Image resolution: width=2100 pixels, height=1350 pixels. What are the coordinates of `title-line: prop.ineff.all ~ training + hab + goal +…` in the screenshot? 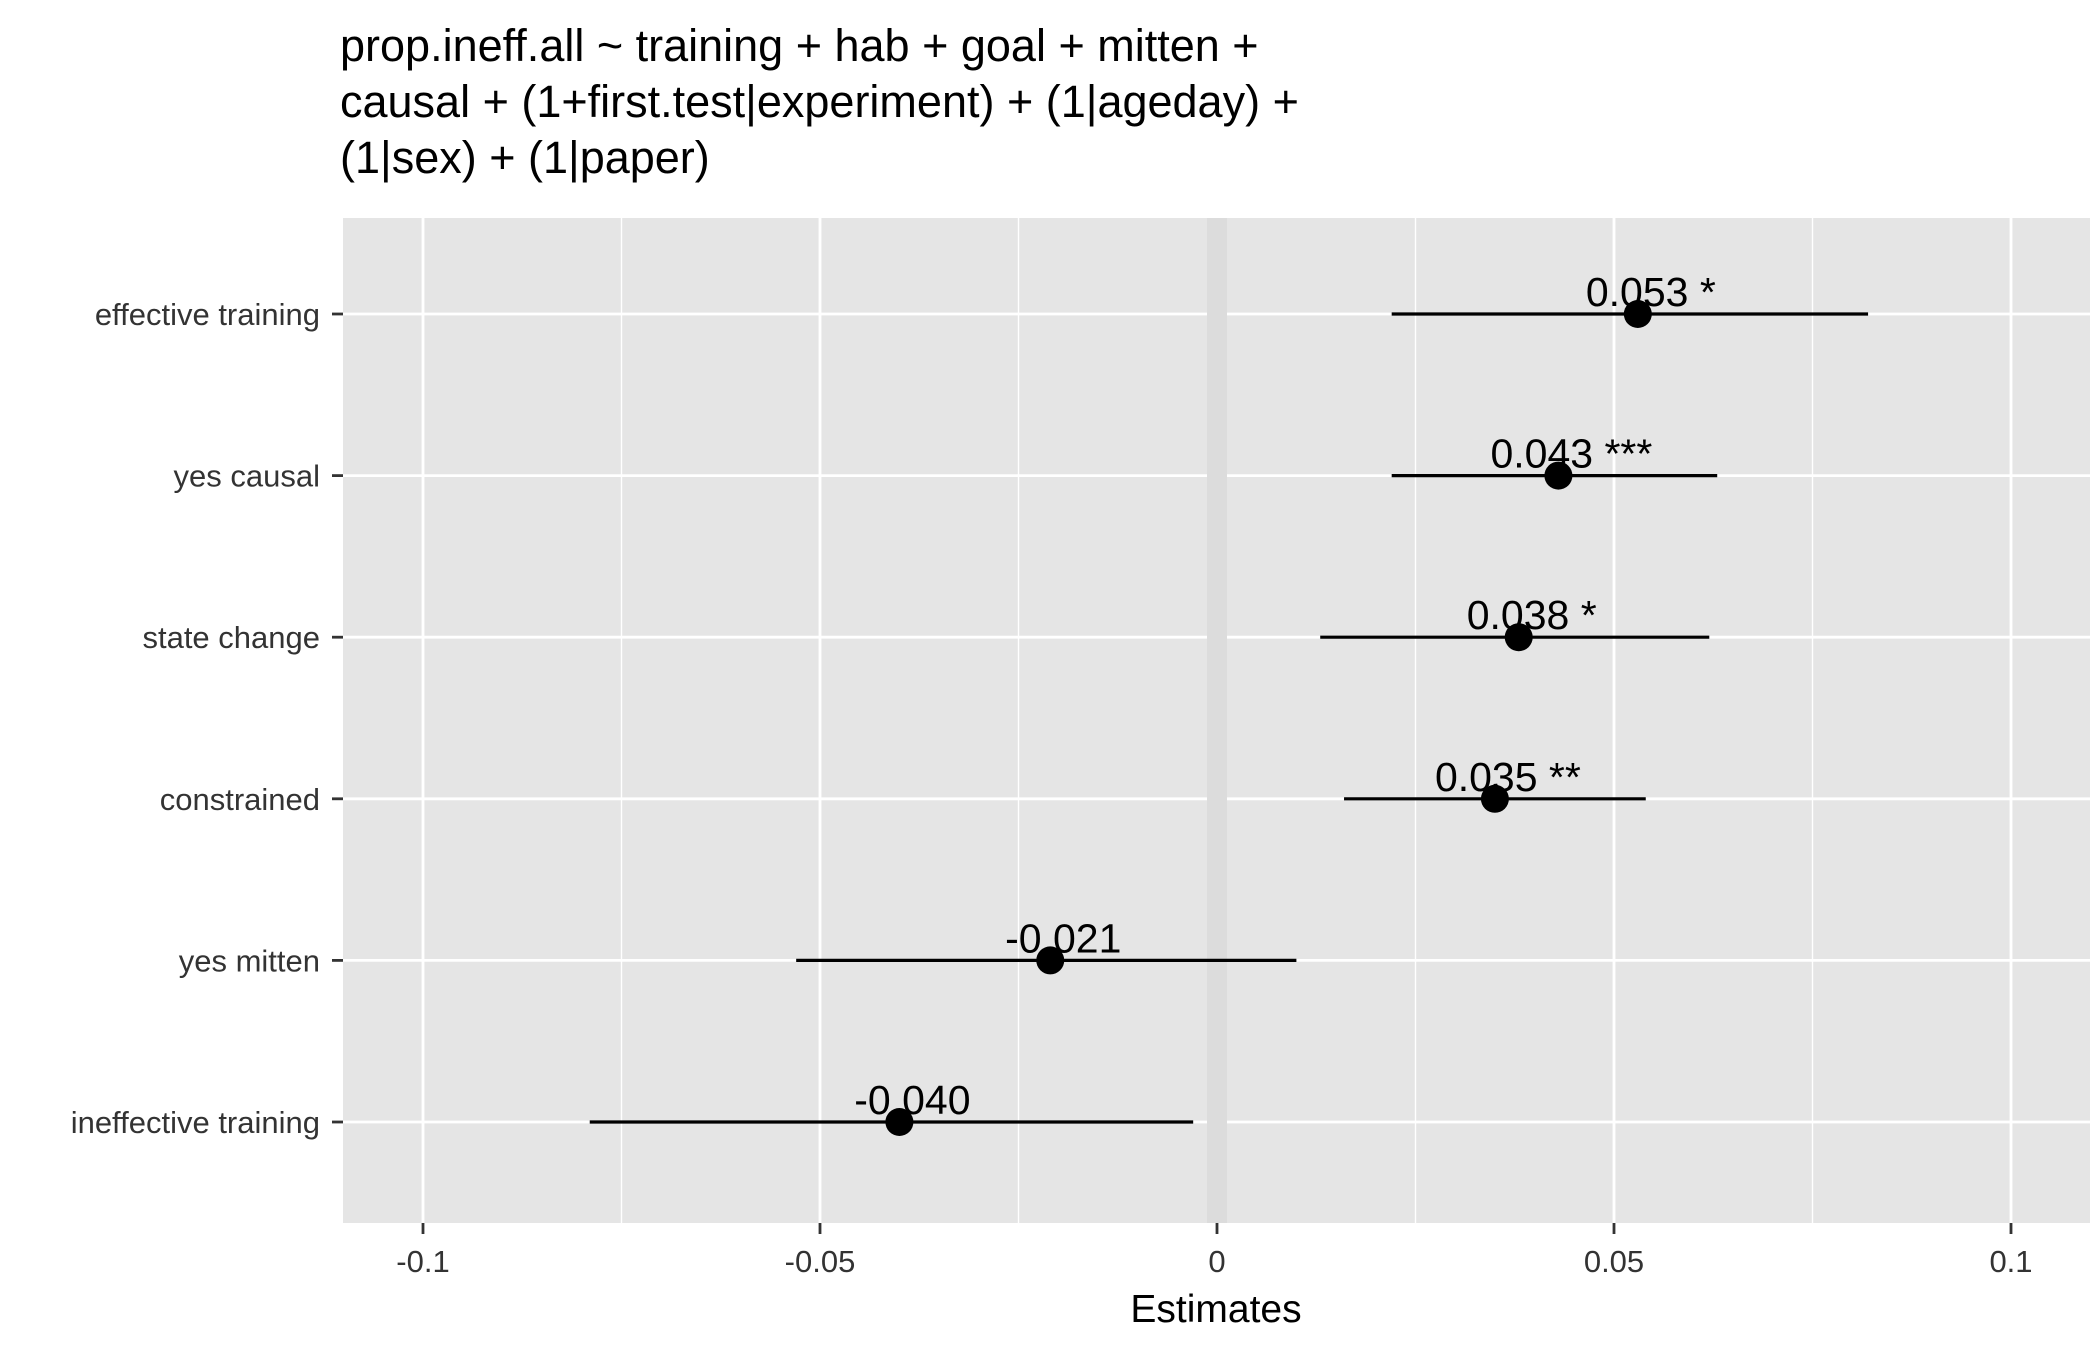 It's located at (799, 45).